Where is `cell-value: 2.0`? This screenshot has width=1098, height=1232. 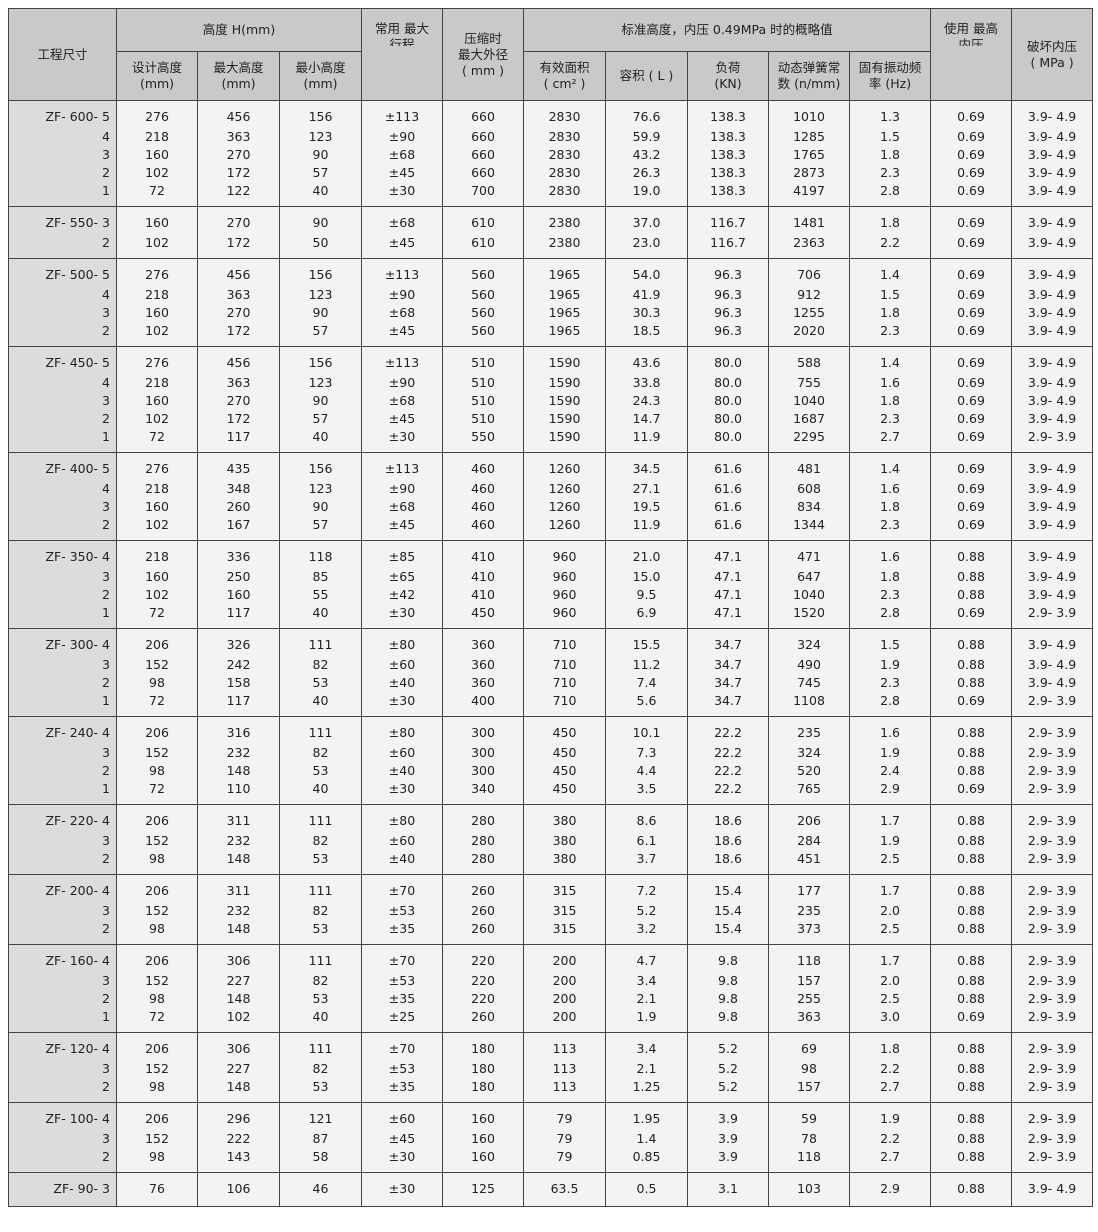 cell-value: 2.0 is located at coordinates (890, 910).